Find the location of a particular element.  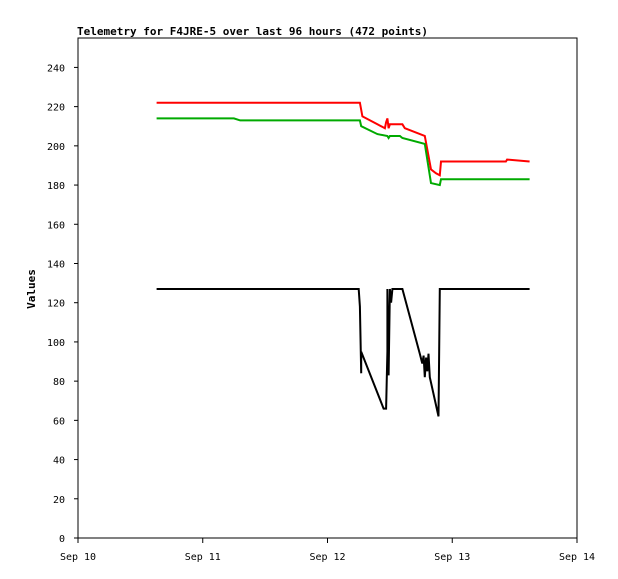

x-tick-label: Sep 14 is located at coordinates (577, 557).